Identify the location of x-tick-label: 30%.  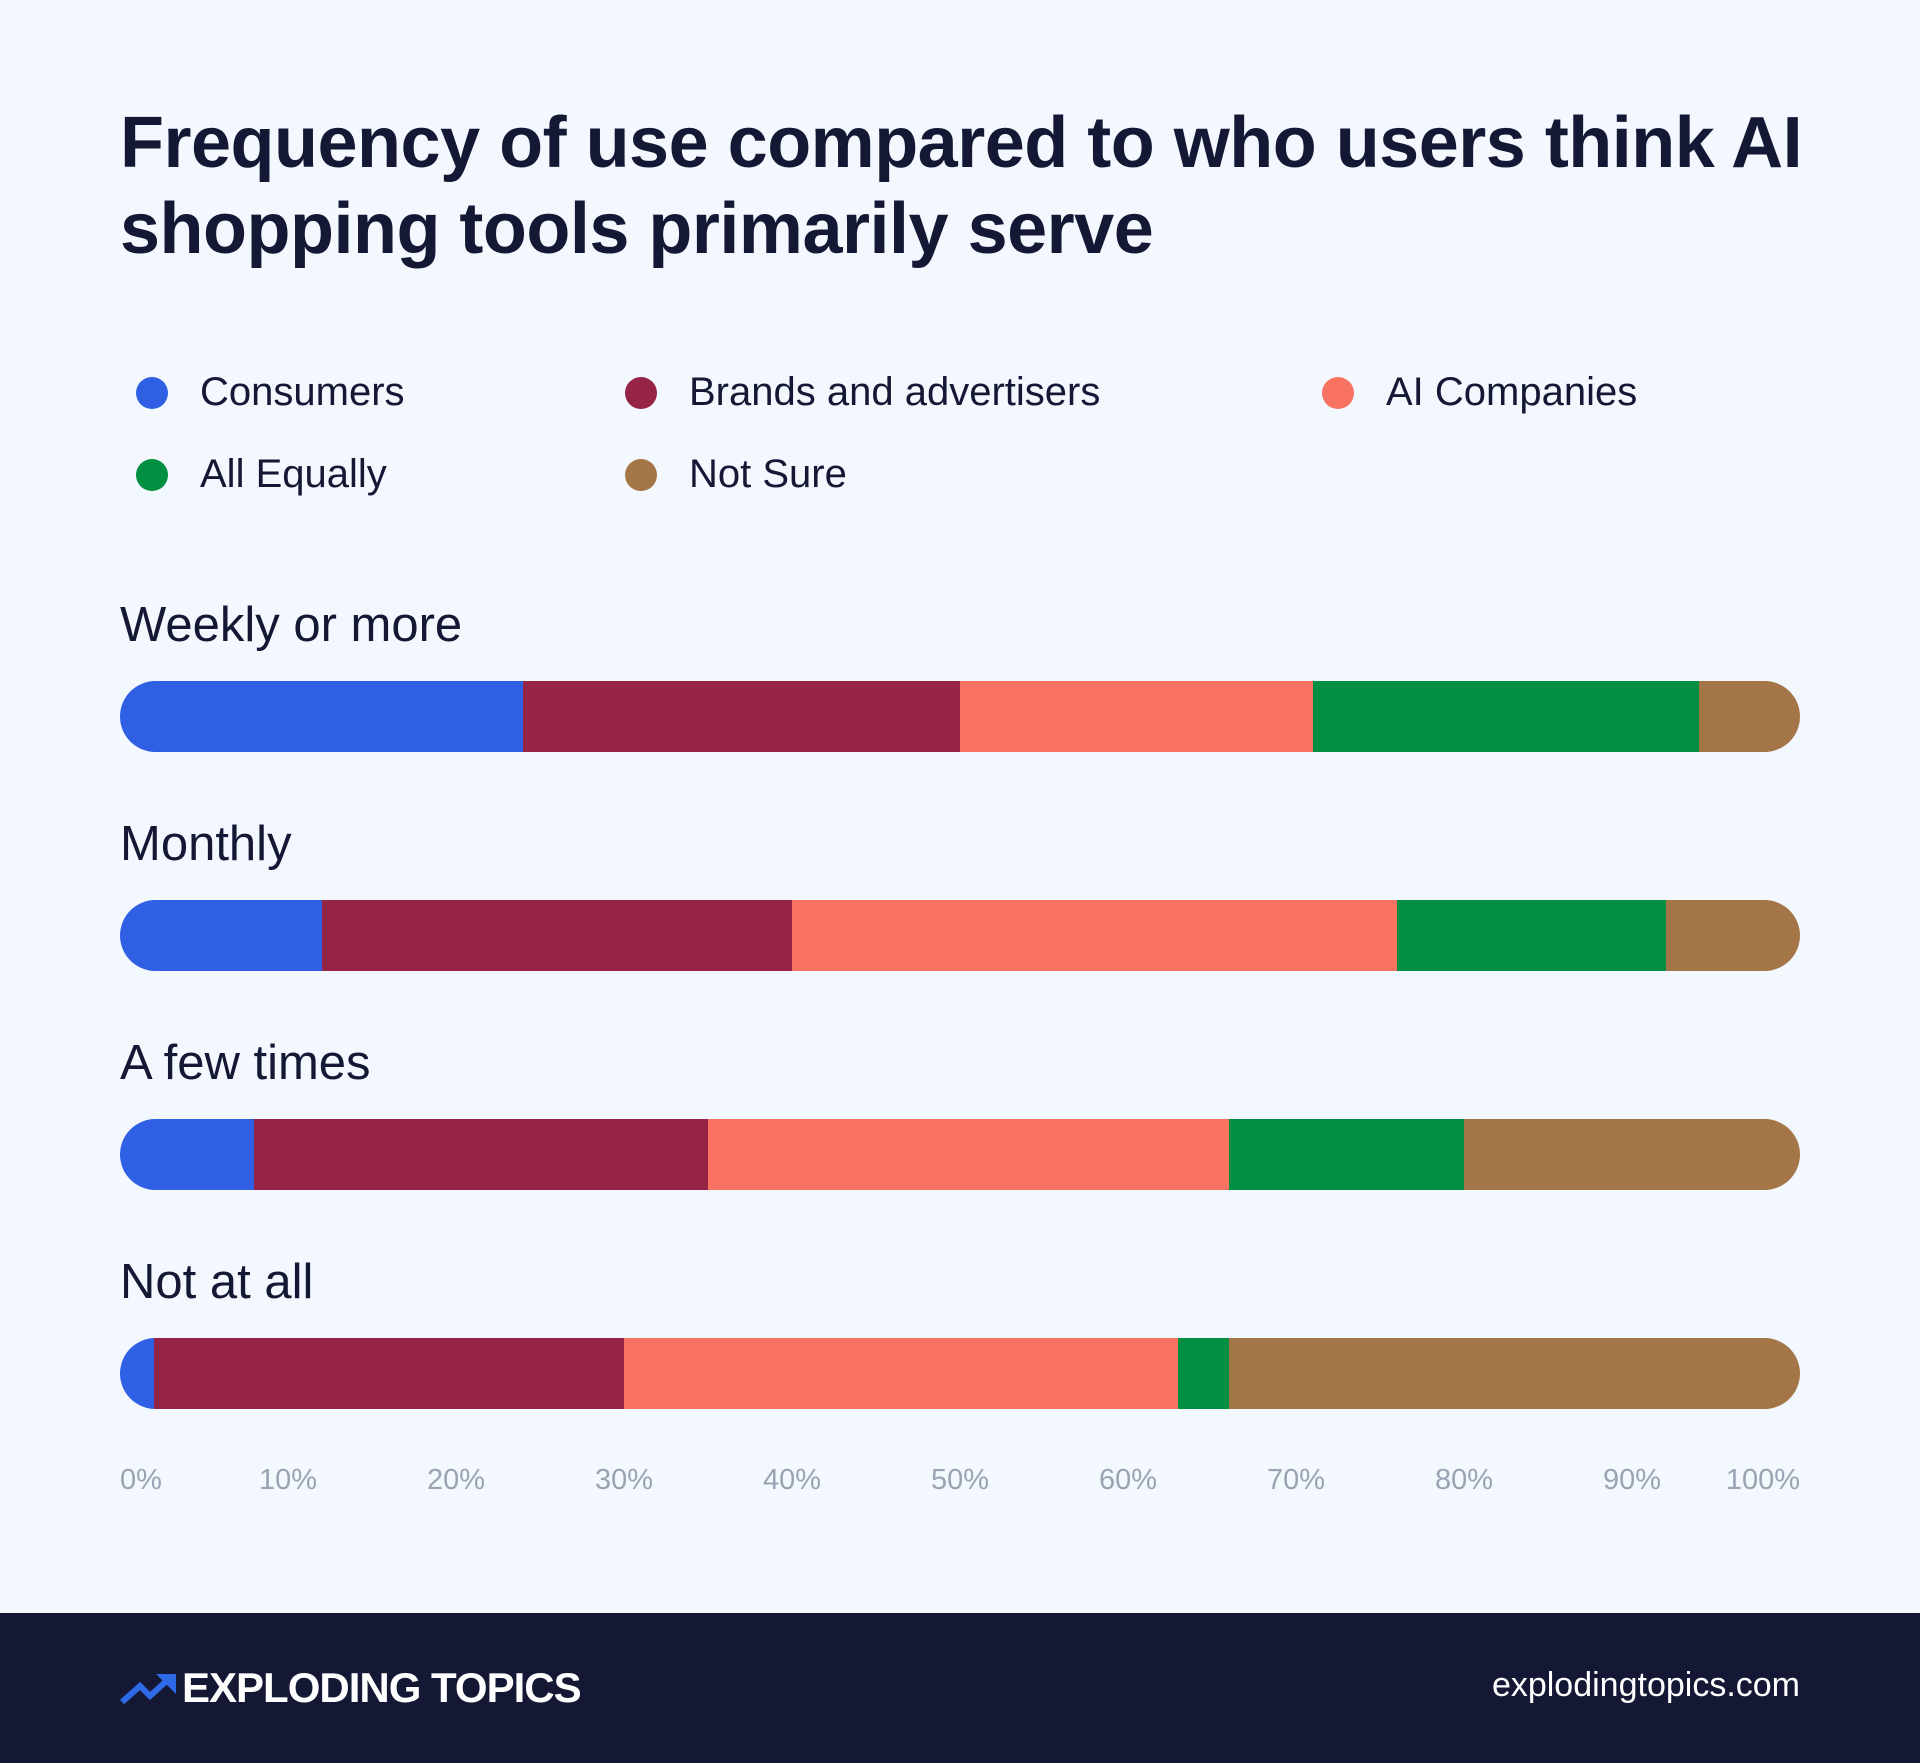
(624, 1480).